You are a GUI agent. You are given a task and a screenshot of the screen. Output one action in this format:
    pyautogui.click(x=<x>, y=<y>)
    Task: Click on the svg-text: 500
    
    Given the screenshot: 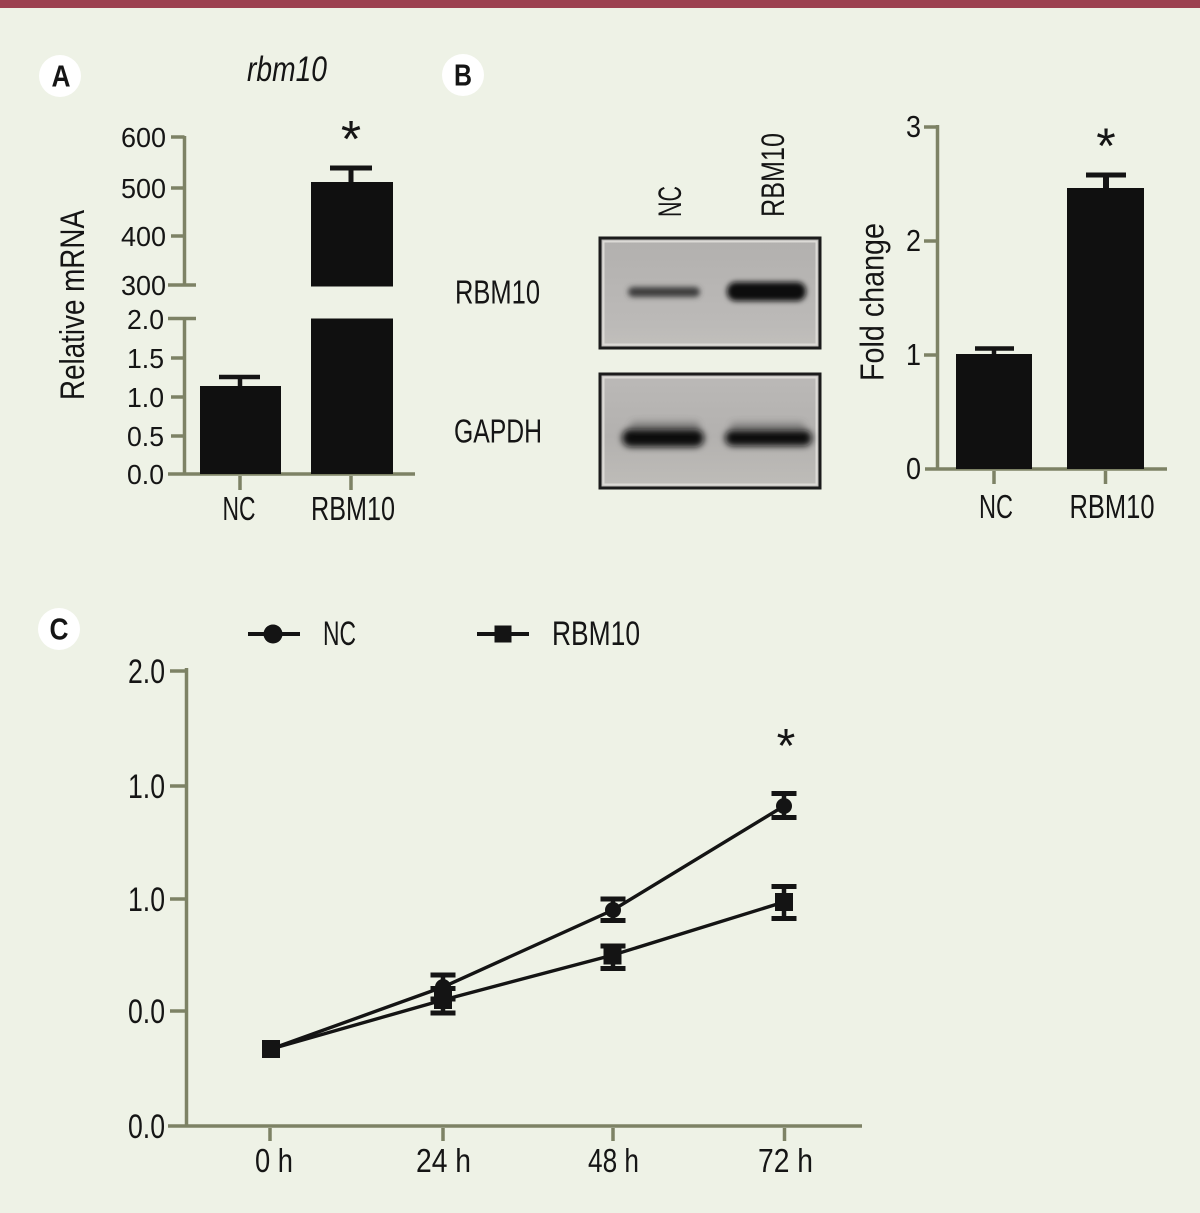 What is the action you would take?
    pyautogui.click(x=143, y=188)
    